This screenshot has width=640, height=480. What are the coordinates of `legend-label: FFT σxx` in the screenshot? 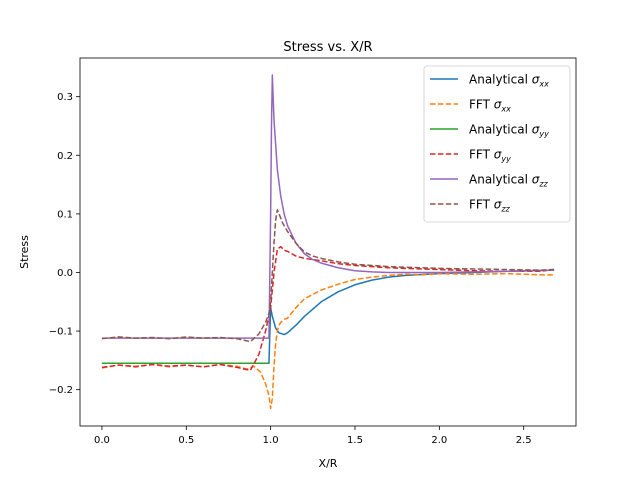 It's located at (490, 106).